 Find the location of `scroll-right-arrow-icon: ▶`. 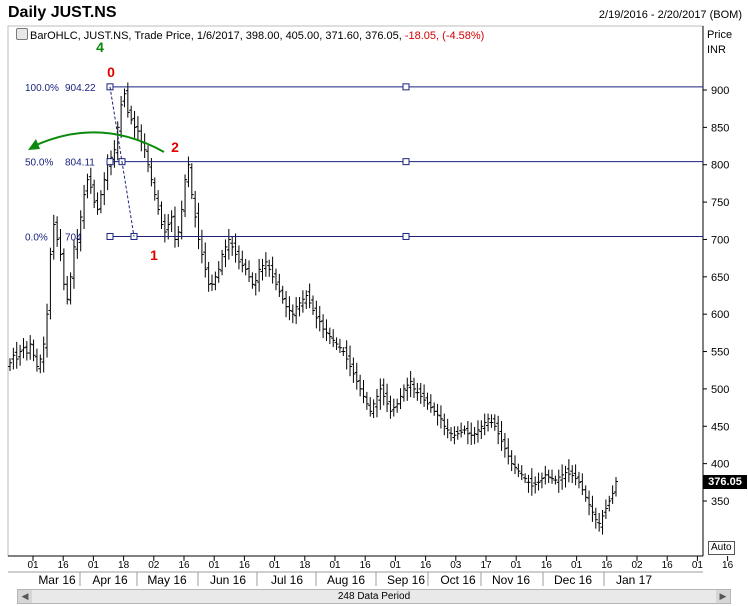

scroll-right-arrow-icon: ▶ is located at coordinates (723, 596).